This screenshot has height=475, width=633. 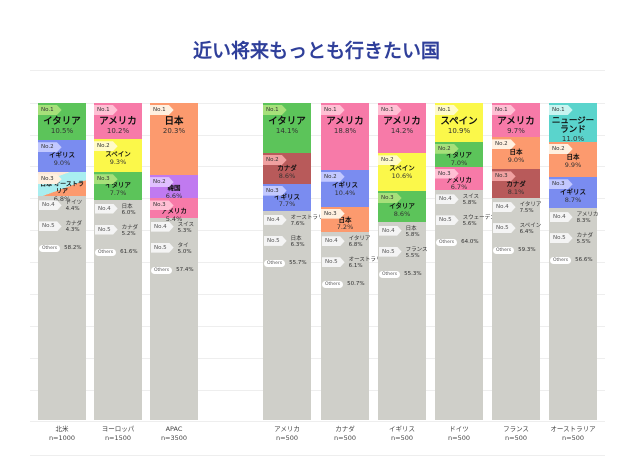 What do you see at coordinates (298, 242) in the screenshot?
I see `minor-label: 日本 6.3%` at bounding box center [298, 242].